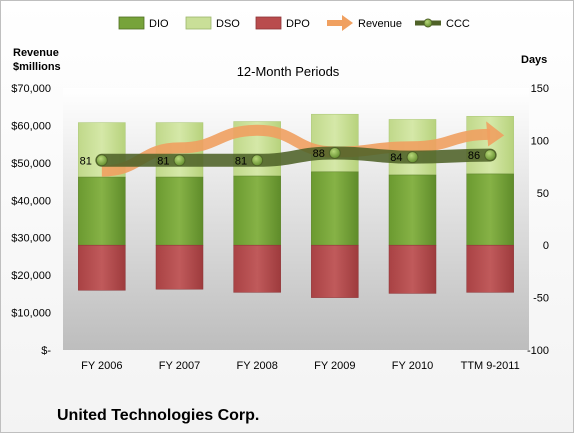 This screenshot has height=434, width=574. What do you see at coordinates (31, 89) in the screenshot?
I see `left-tick-label: $70,000` at bounding box center [31, 89].